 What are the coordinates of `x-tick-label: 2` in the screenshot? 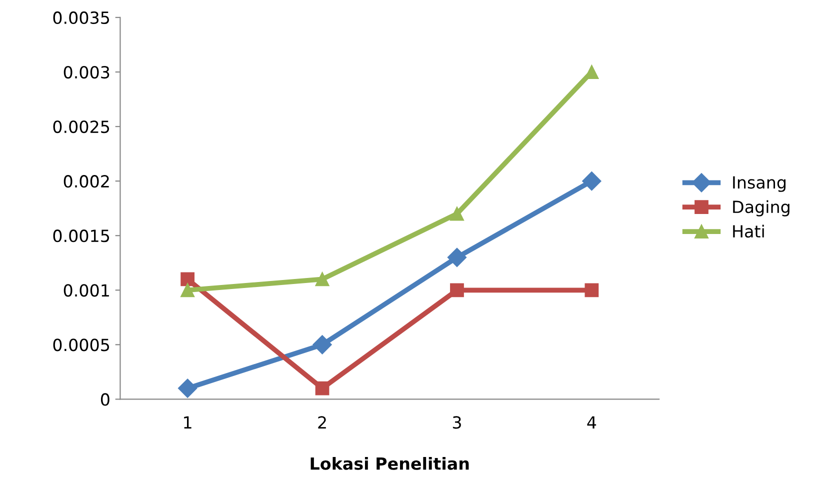 It's located at (322, 422).